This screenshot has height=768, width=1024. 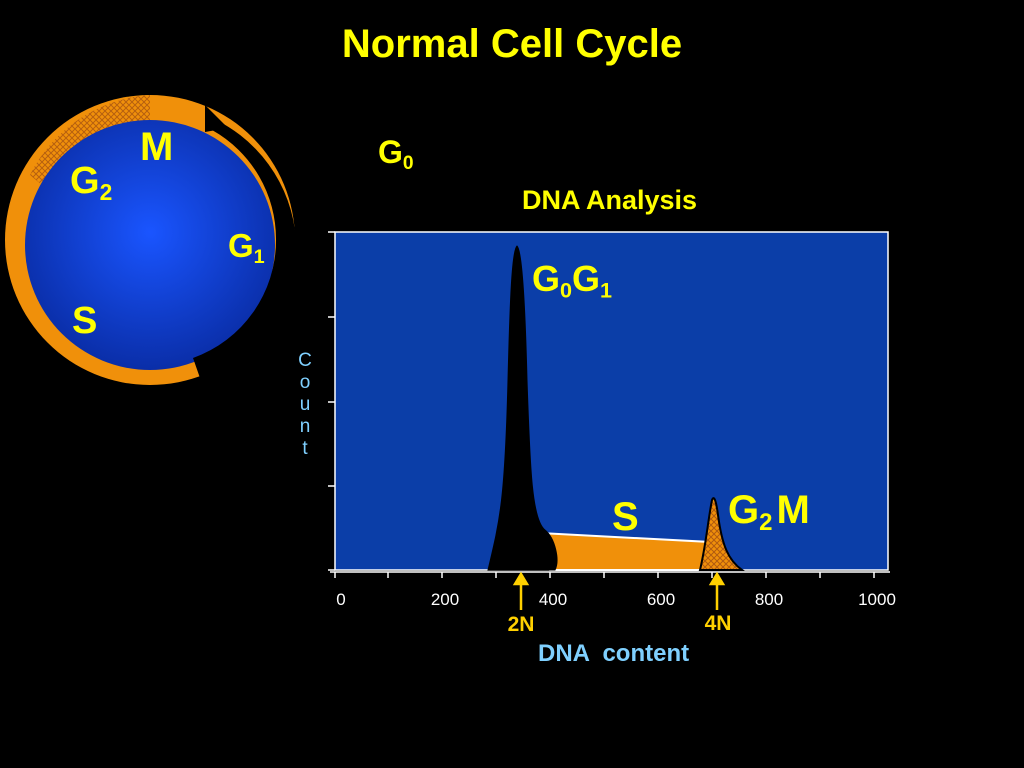 I want to click on x-tick-label: 600, so click(x=661, y=599).